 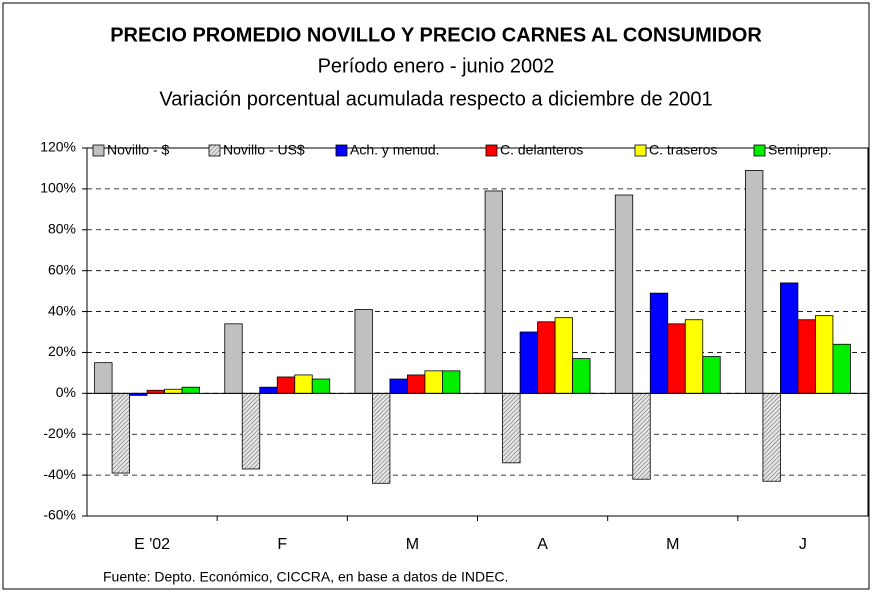 What do you see at coordinates (62, 228) in the screenshot?
I see `y-tick-label: 80%` at bounding box center [62, 228].